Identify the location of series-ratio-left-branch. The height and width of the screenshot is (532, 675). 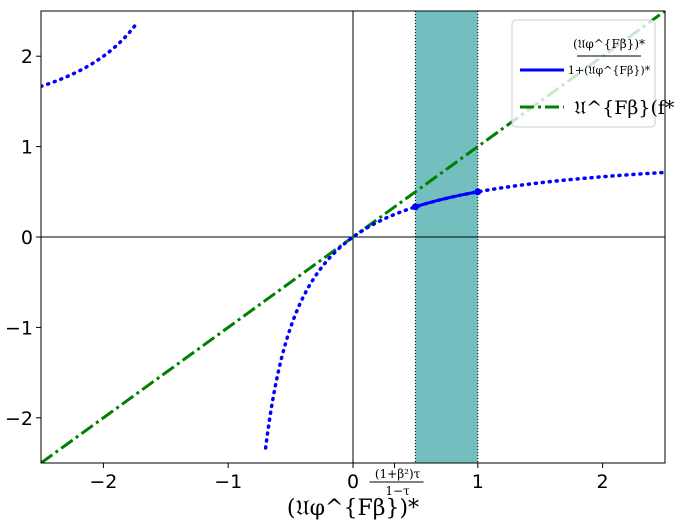
(89, 56).